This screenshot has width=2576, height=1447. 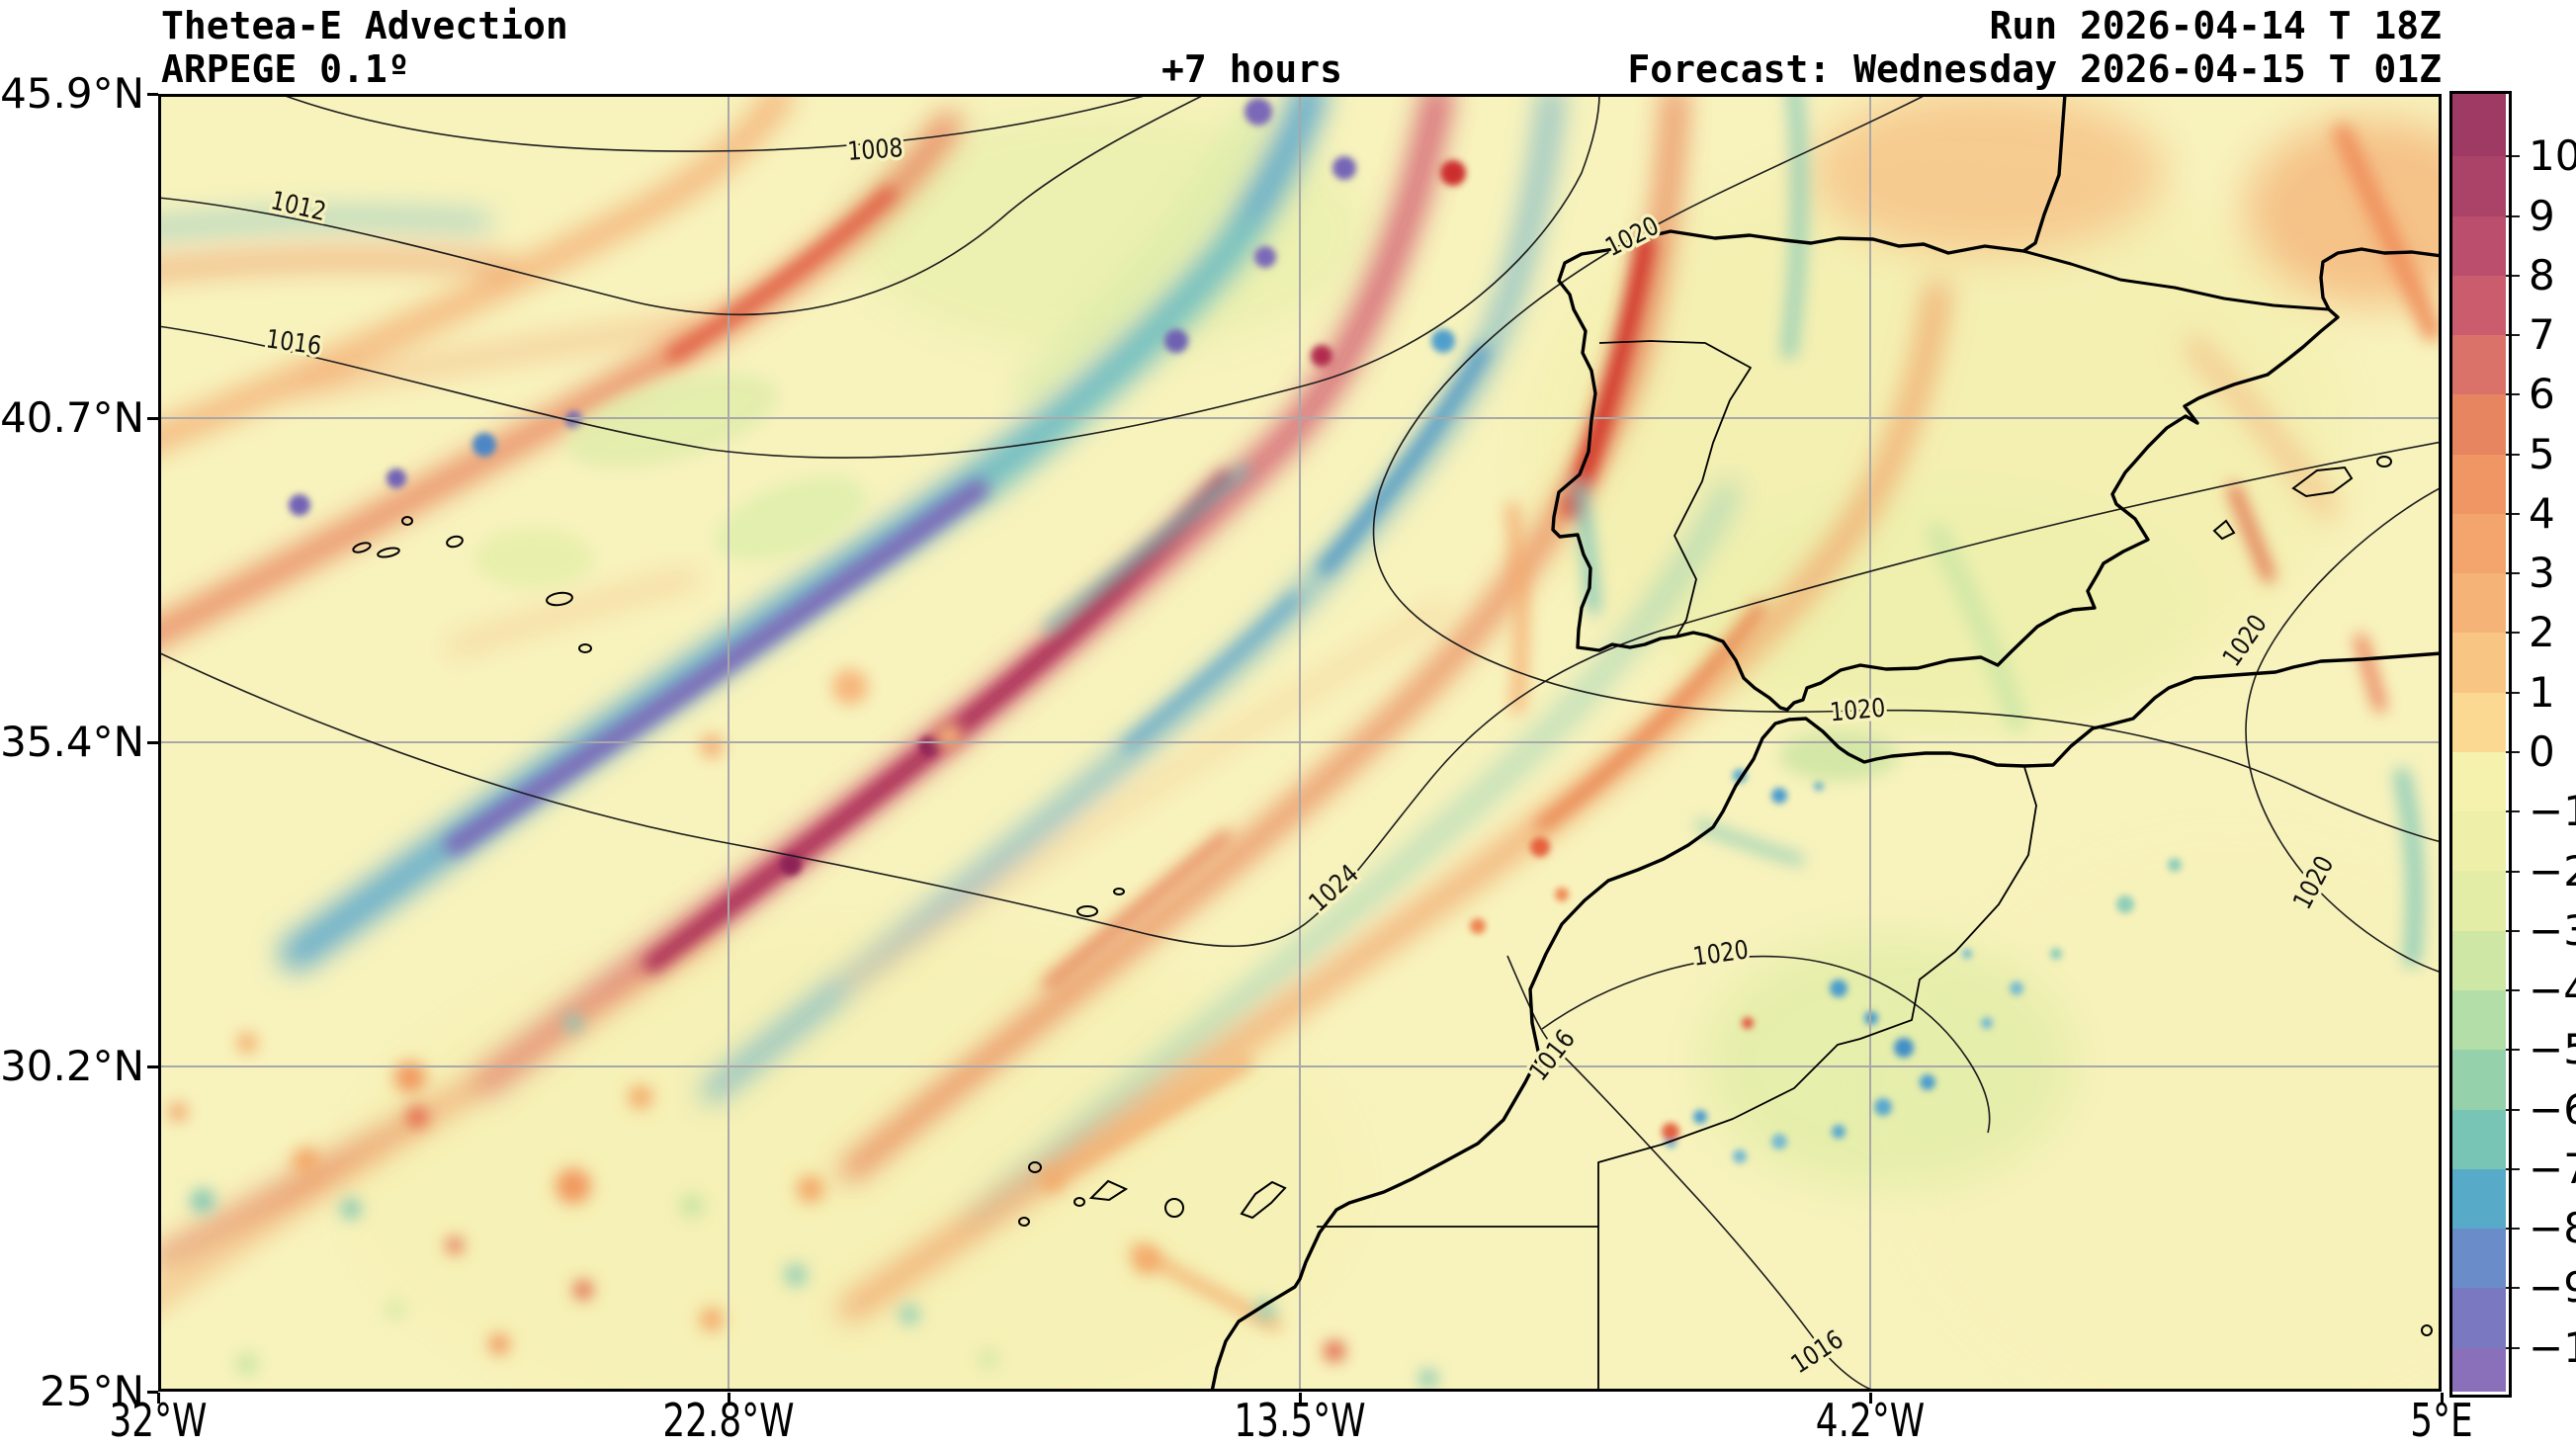 I want to click on colorbar-tick-label: 4, so click(x=2542, y=513).